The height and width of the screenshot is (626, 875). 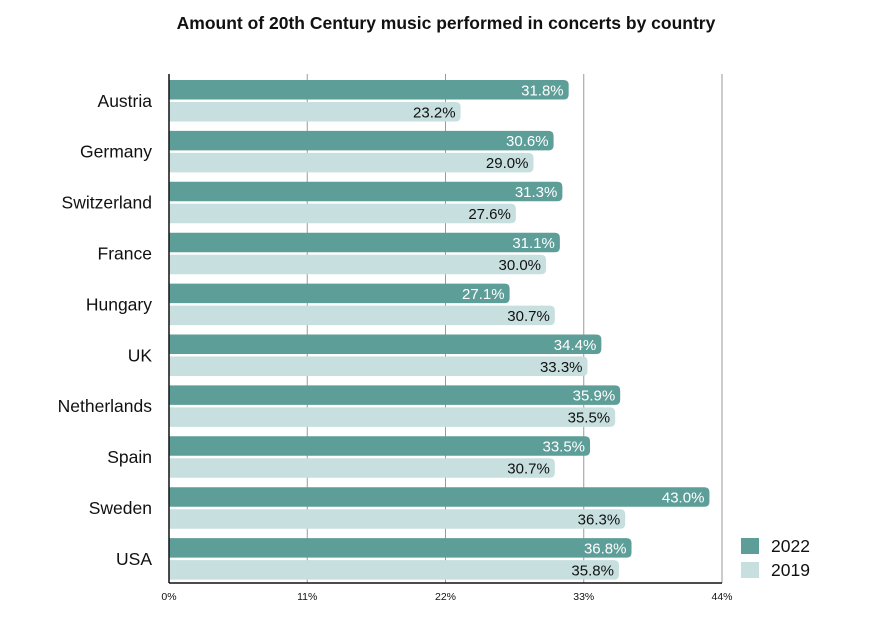 What do you see at coordinates (507, 163) in the screenshot?
I see `data-label: 29.0%` at bounding box center [507, 163].